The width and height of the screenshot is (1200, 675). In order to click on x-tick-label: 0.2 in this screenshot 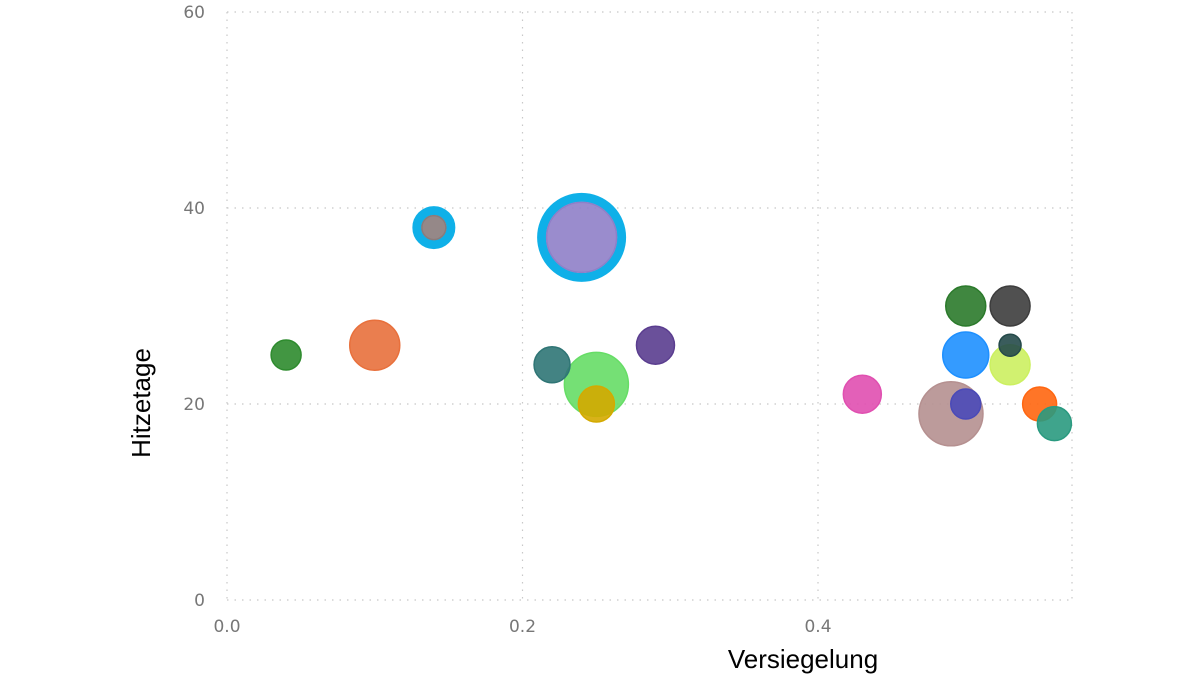, I will do `click(522, 627)`.